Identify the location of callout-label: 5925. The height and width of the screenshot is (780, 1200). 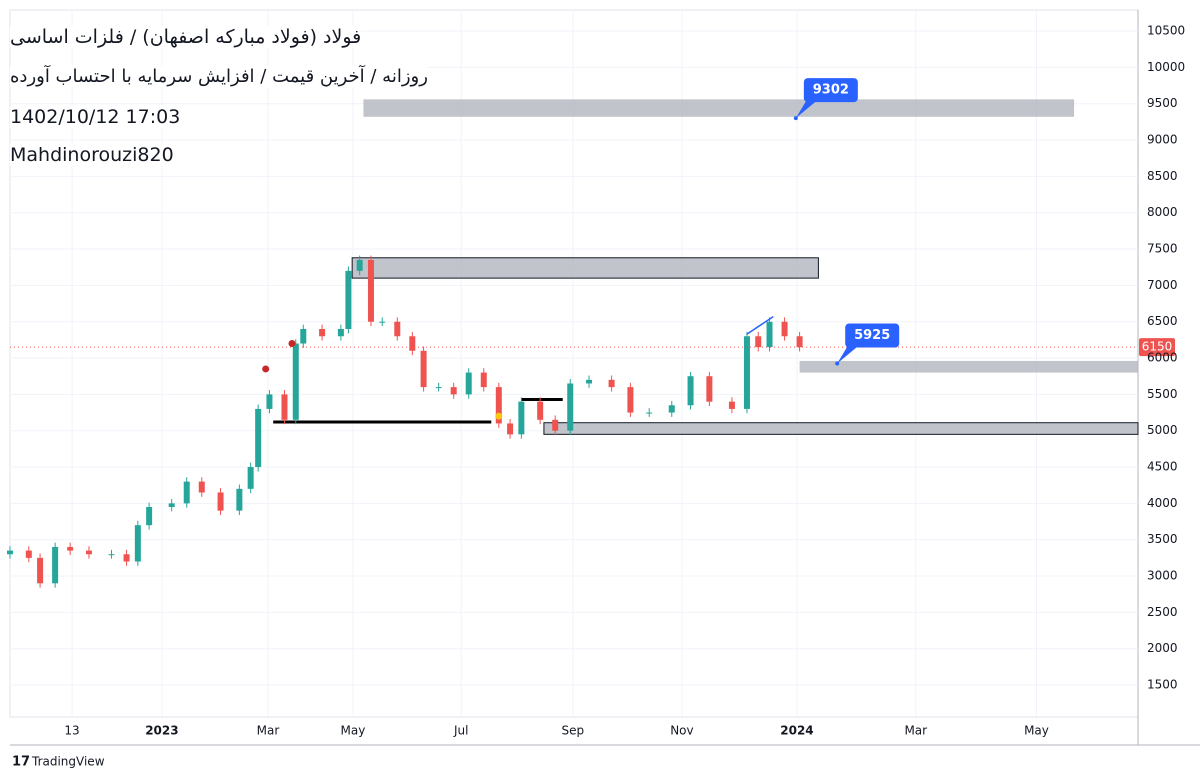
(872, 335).